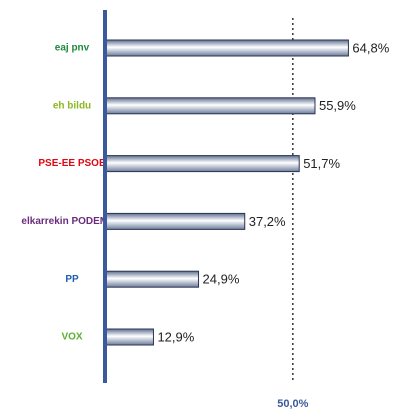  Describe the element at coordinates (71, 221) in the screenshot. I see `category-logo: elkarrekin PODEMOS` at that location.